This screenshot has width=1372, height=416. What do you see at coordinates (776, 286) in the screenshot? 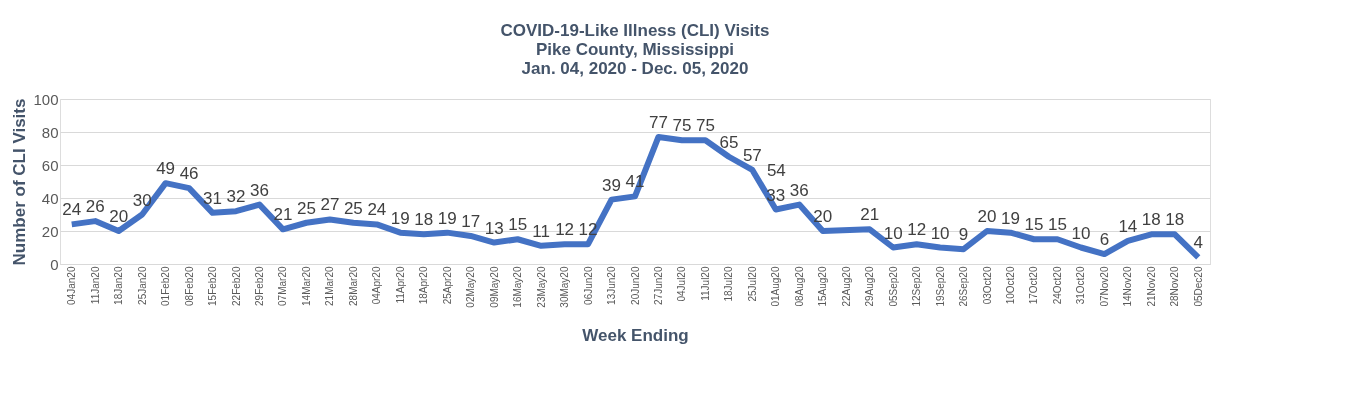
I see `x-tick-label: 01Aug20` at bounding box center [776, 286].